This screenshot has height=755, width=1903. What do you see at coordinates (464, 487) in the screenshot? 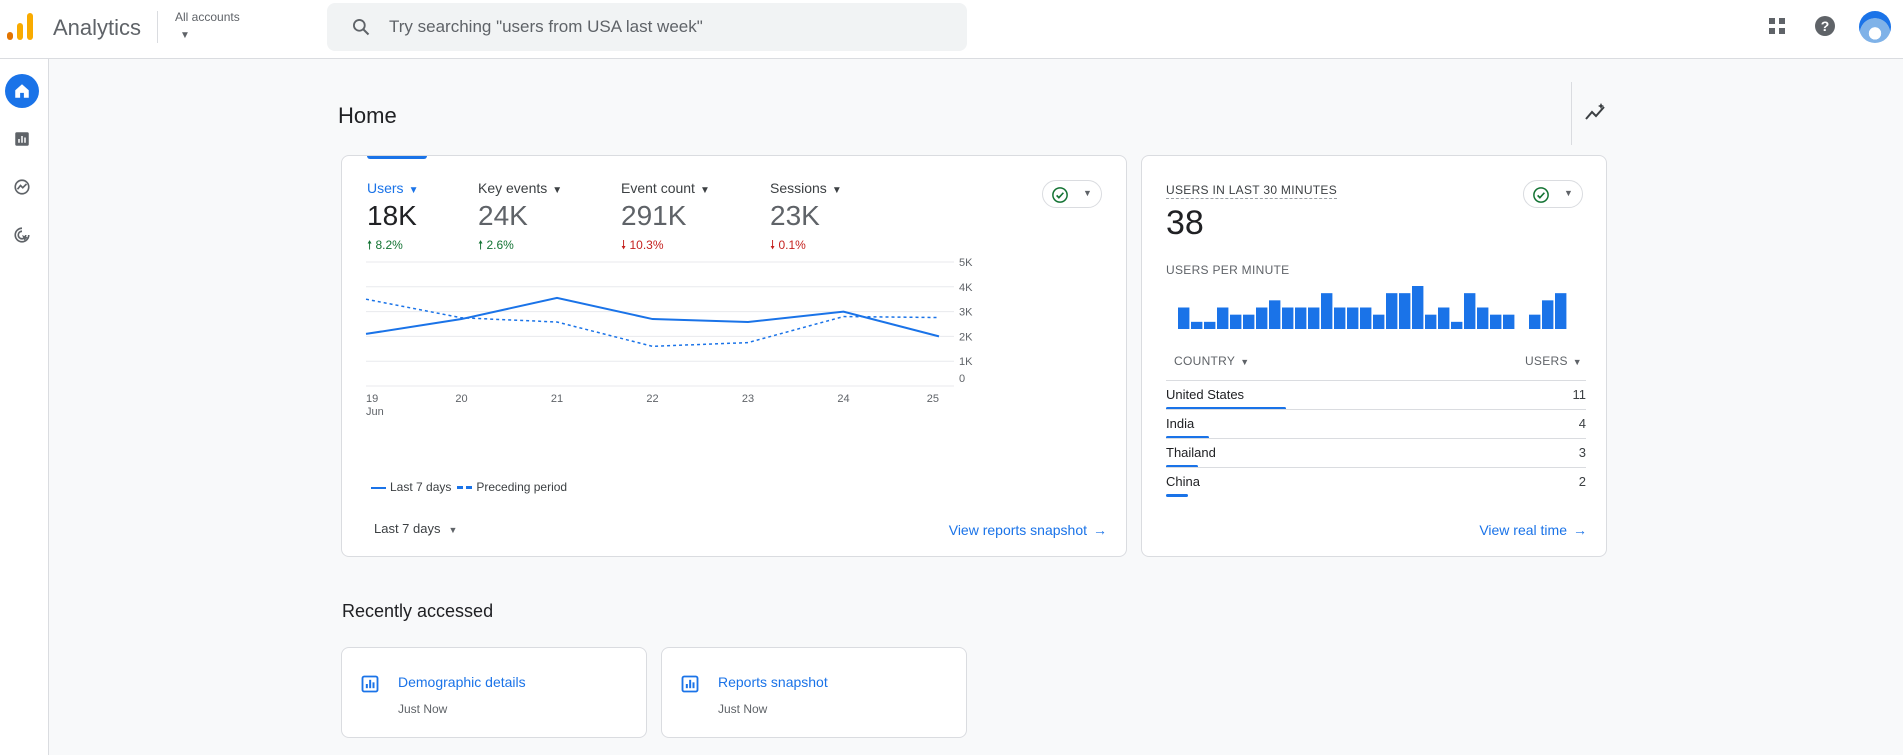
I see `legend-swatch-dashed` at bounding box center [464, 487].